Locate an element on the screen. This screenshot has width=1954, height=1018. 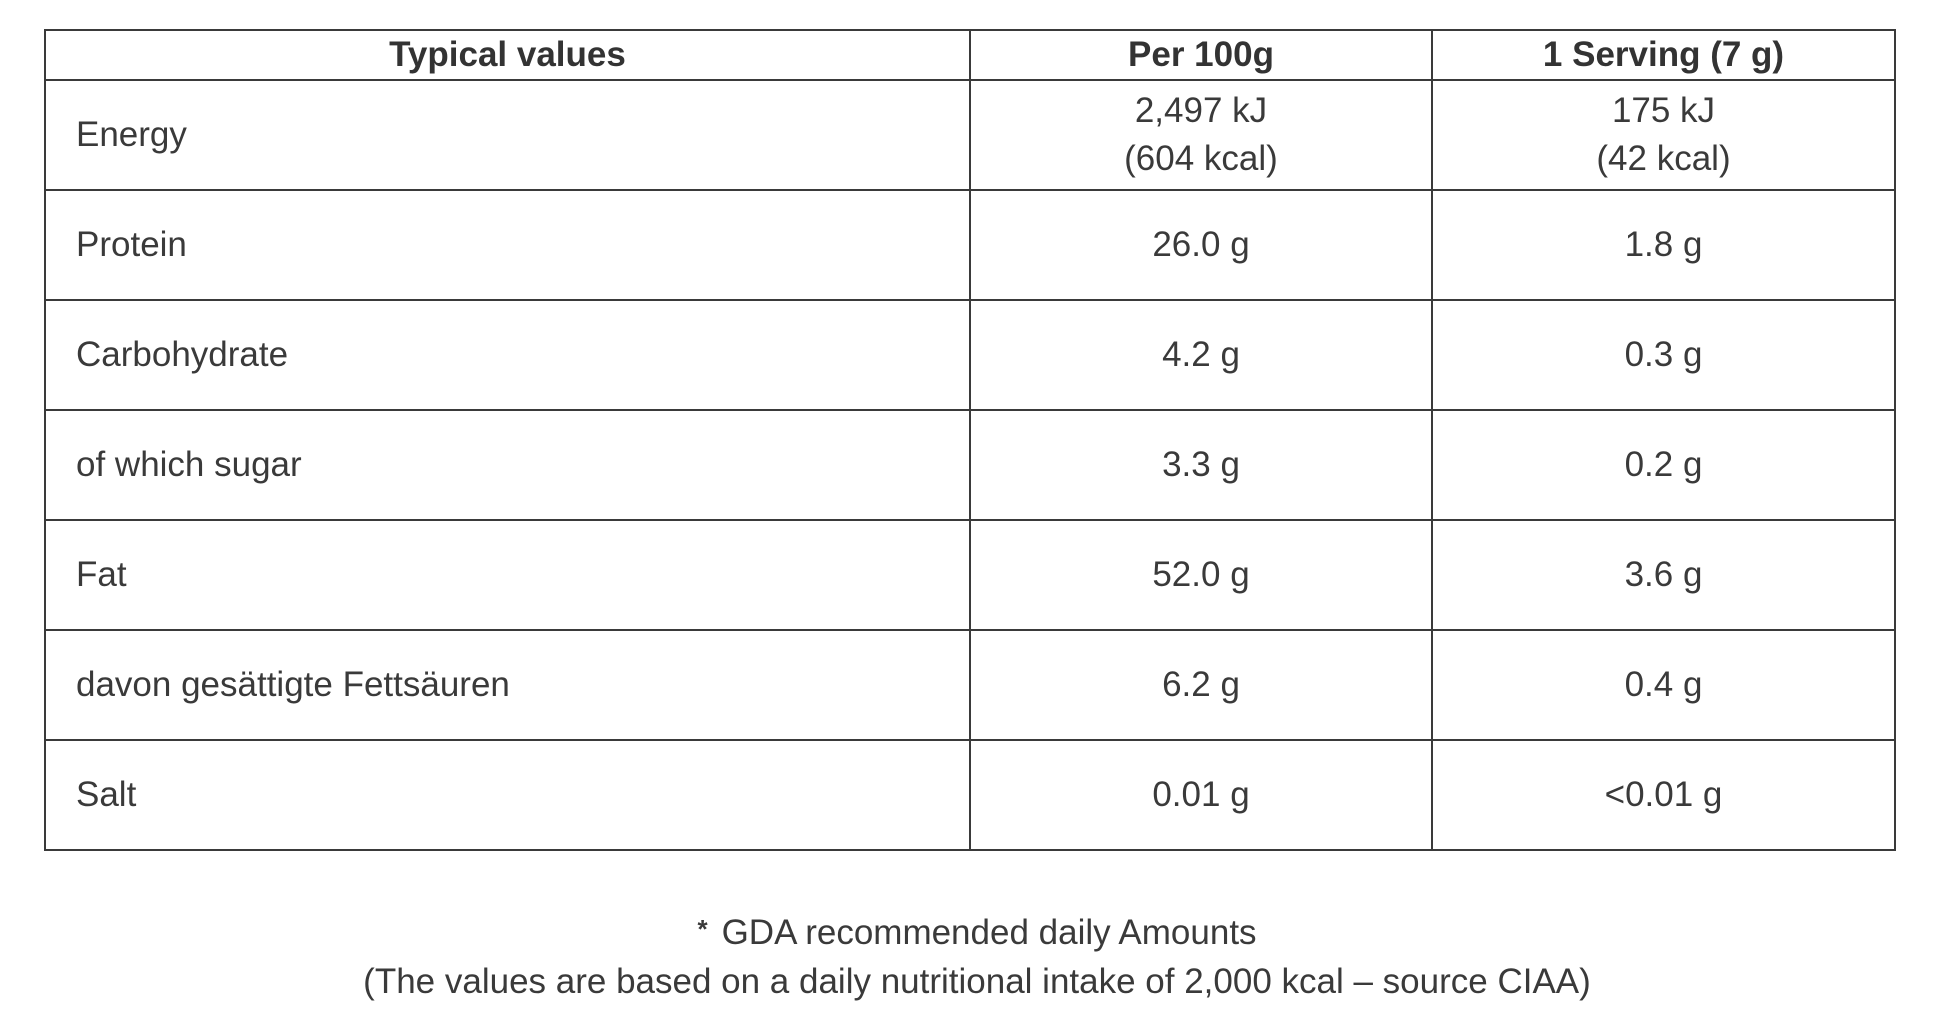
table-row-protein: Protein 26.0 g 1.8 g is located at coordinates (970, 245).